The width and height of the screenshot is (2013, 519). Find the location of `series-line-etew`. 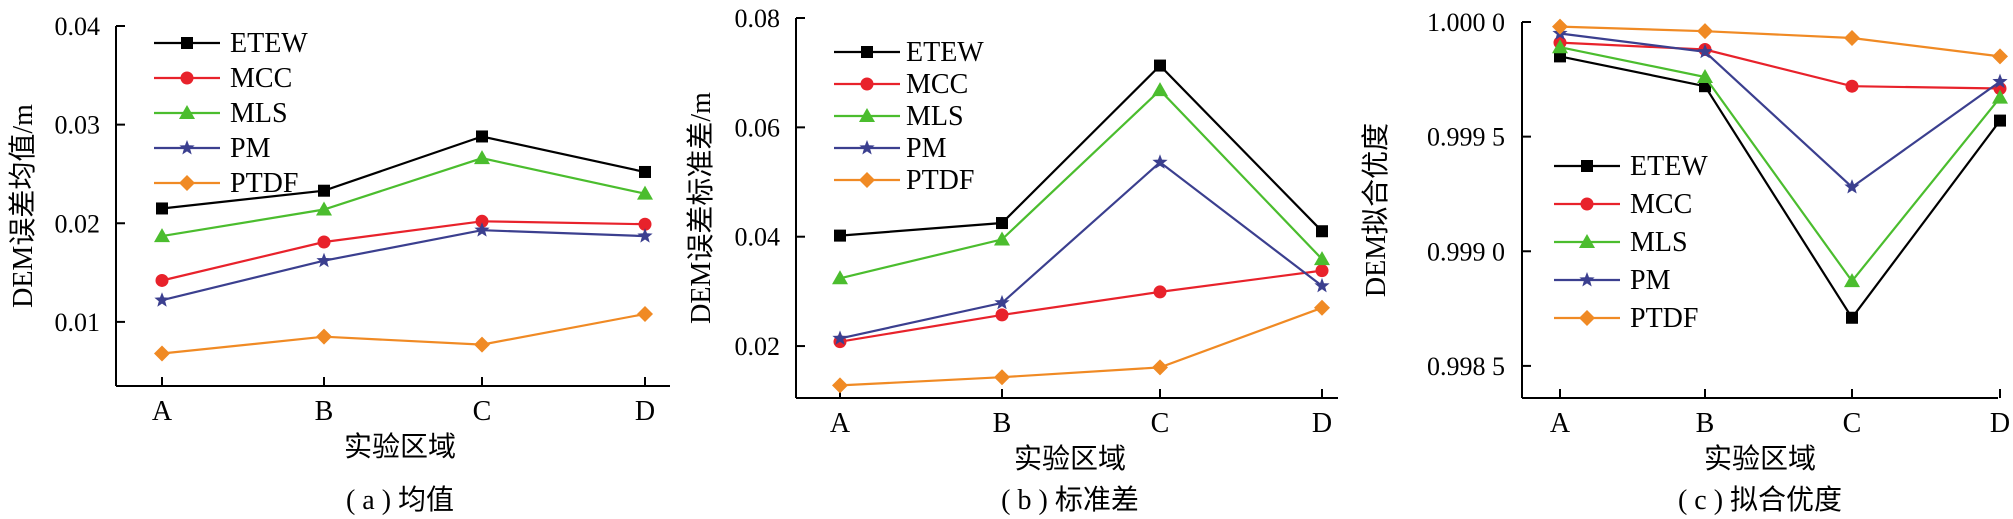

series-line-etew is located at coordinates (1780, 187).